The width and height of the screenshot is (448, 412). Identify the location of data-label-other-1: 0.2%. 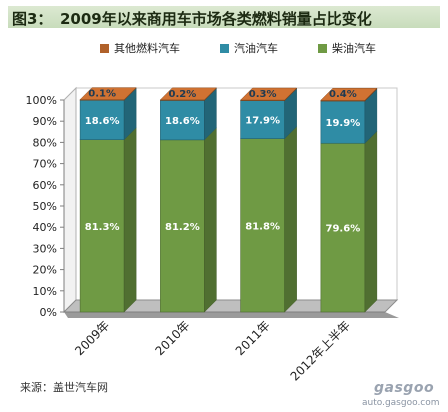
(183, 94).